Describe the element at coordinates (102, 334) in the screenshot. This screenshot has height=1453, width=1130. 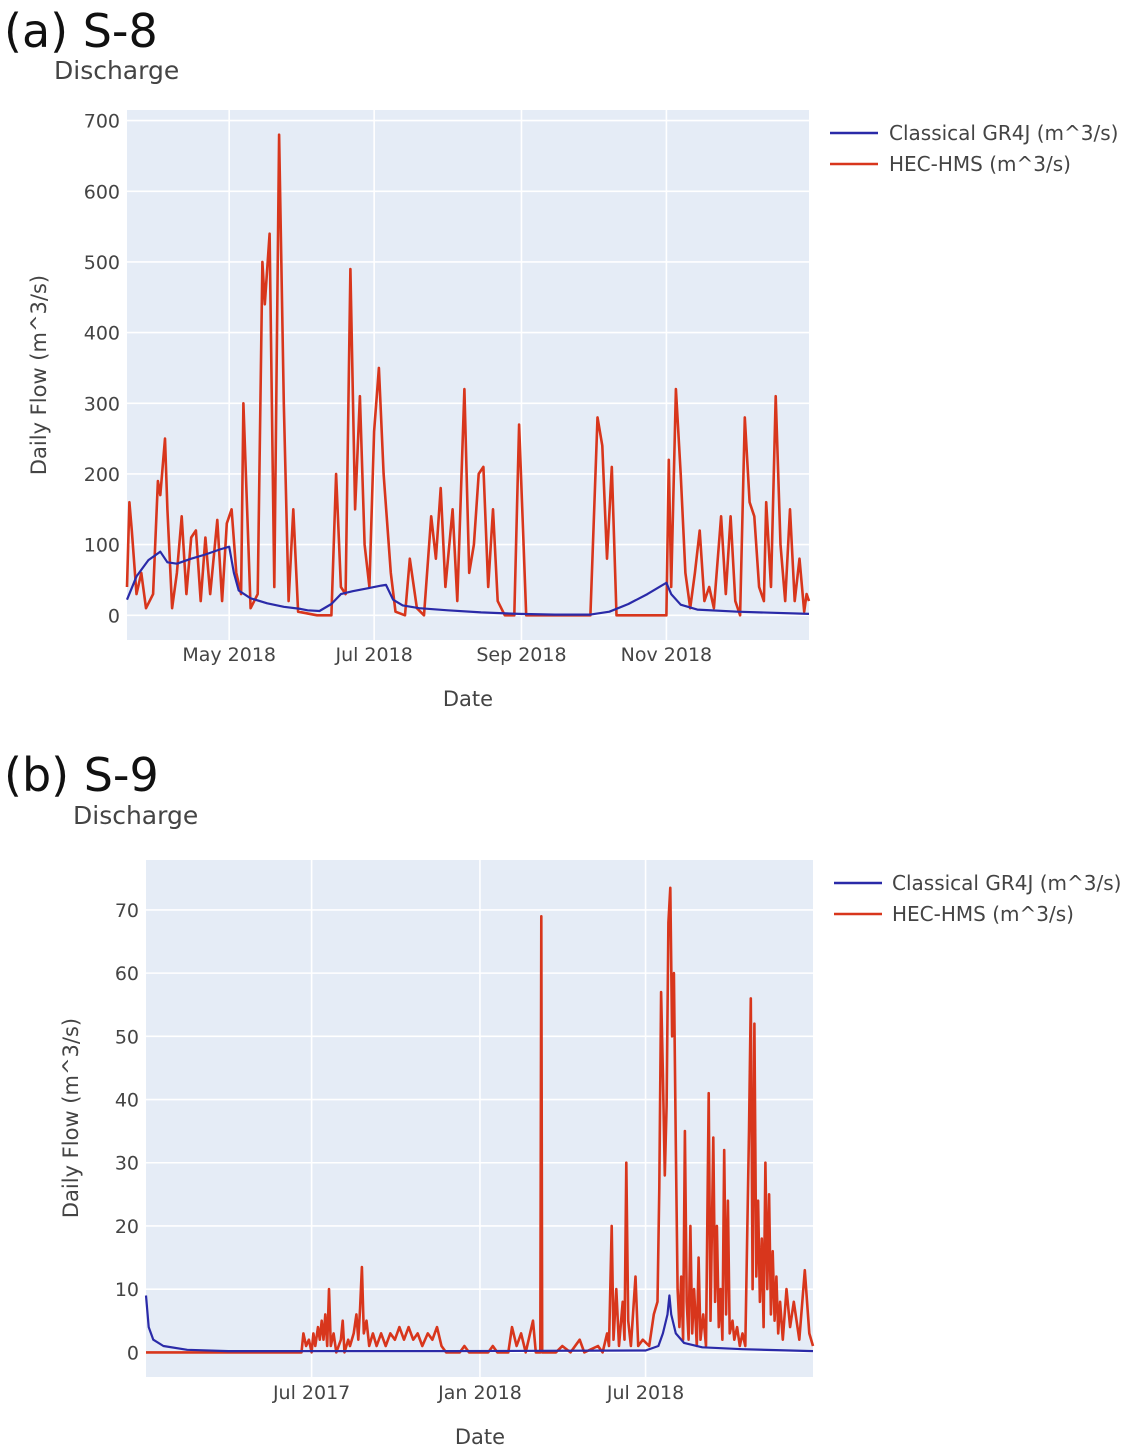
I see `chart-a-y-tick-label: 400` at that location.